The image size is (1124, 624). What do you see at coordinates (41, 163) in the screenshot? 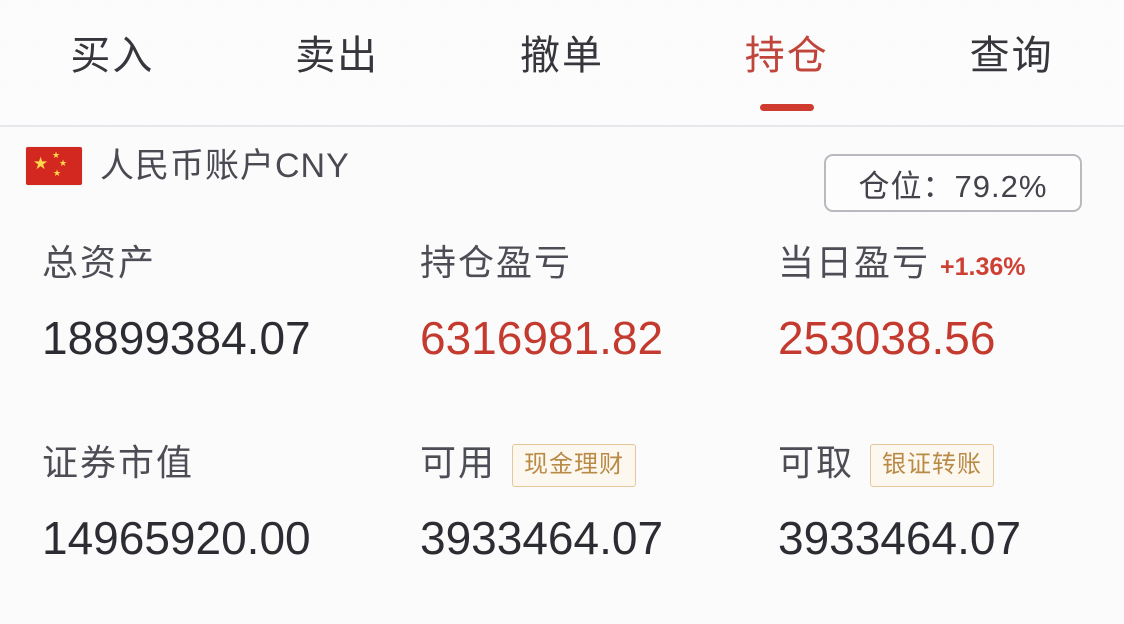
I see `flag-star-large: ★` at bounding box center [41, 163].